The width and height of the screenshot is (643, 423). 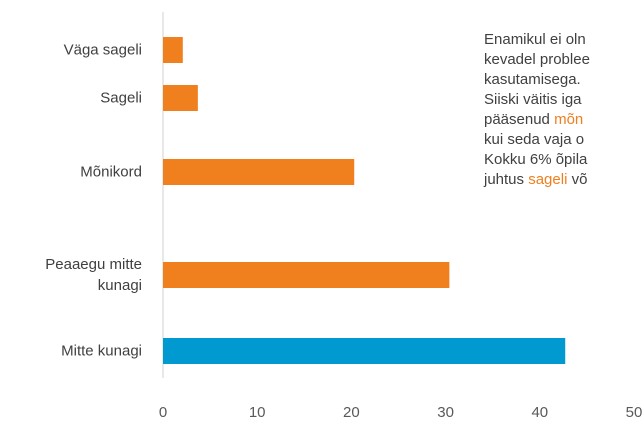 I want to click on y-tick-label: Sageli, so click(x=121, y=98).